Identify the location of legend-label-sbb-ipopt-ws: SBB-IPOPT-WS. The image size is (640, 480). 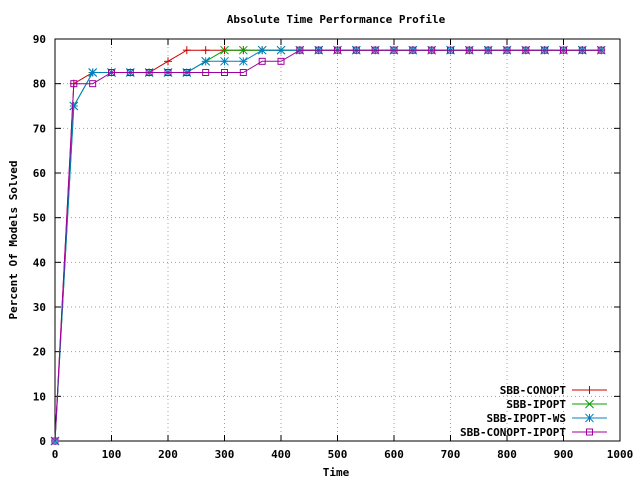
(526, 418).